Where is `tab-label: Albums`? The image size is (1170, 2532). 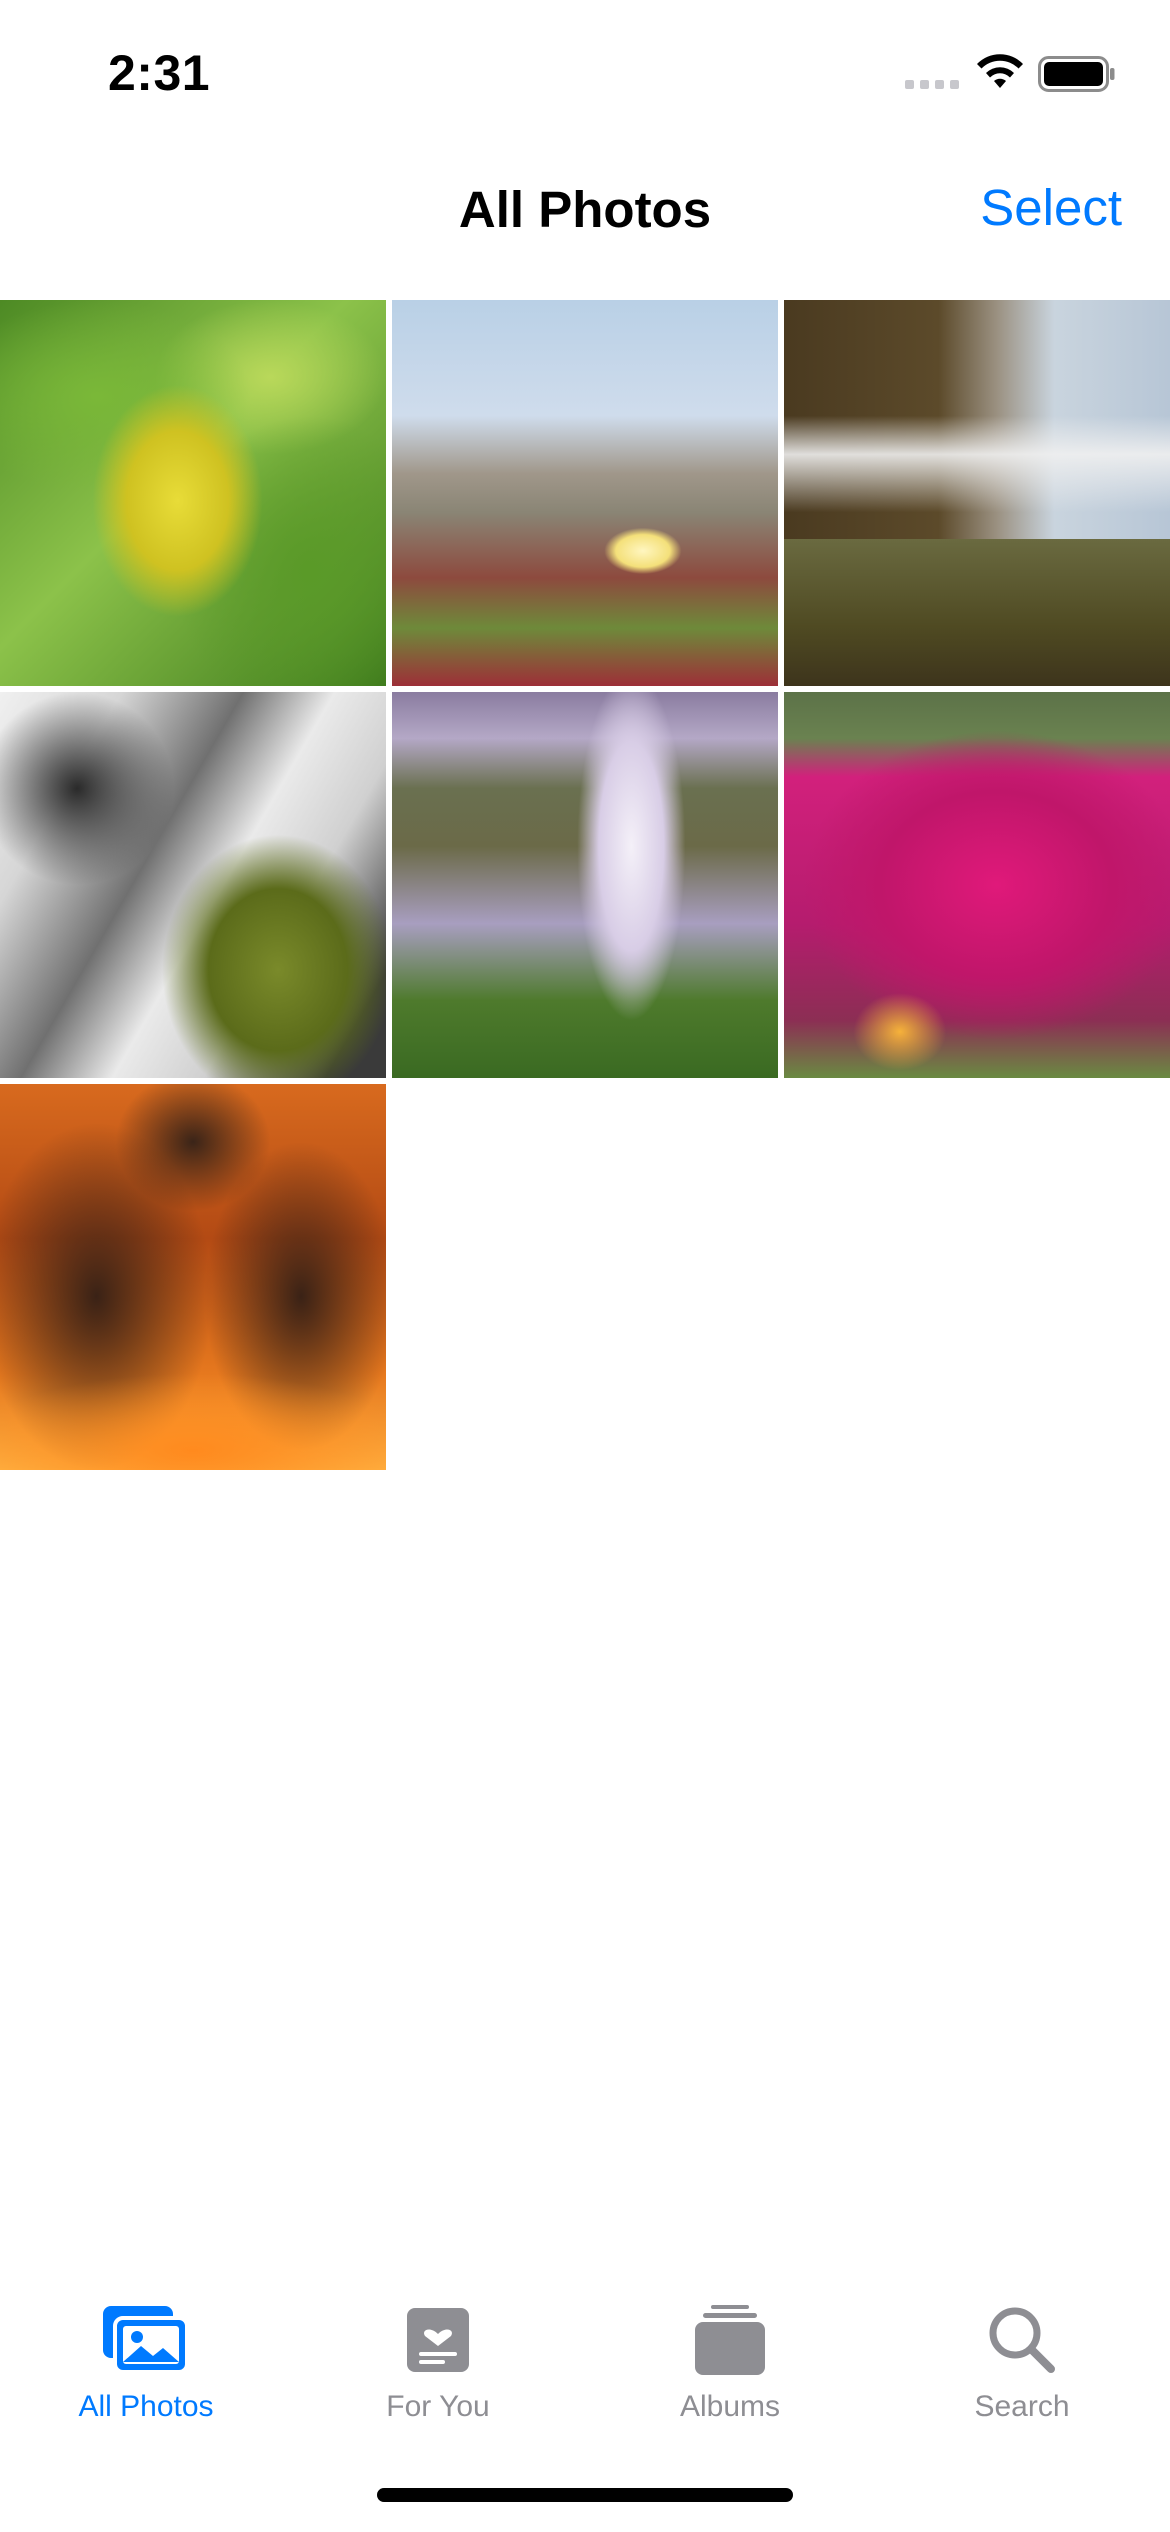 tab-label: Albums is located at coordinates (730, 2406).